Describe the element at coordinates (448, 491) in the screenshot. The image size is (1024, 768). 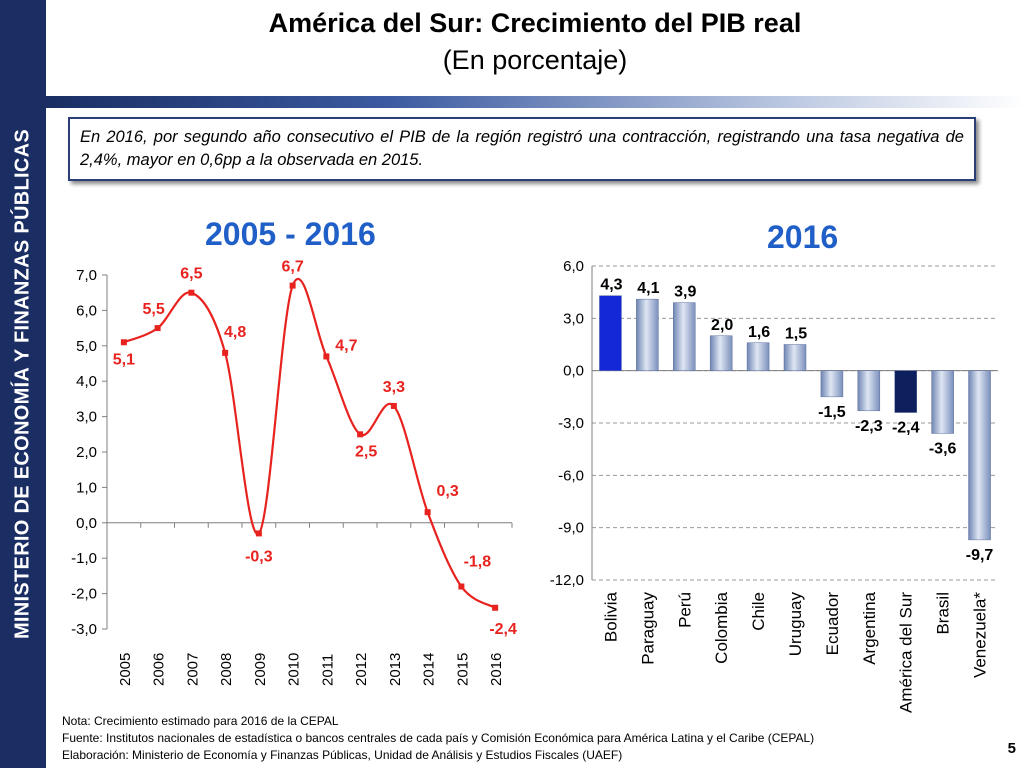
I see `data-label: 0,3` at that location.